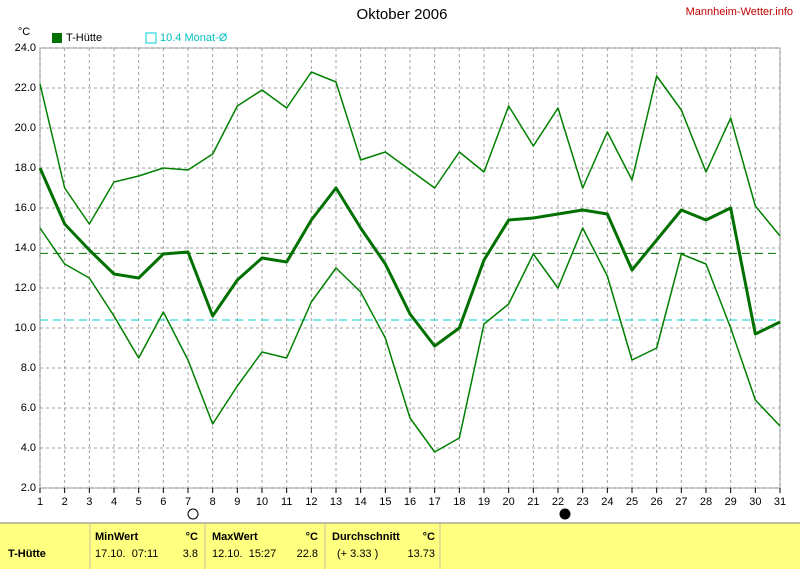  Describe the element at coordinates (421, 554) in the screenshot. I see `table-cell: 13.73` at that location.